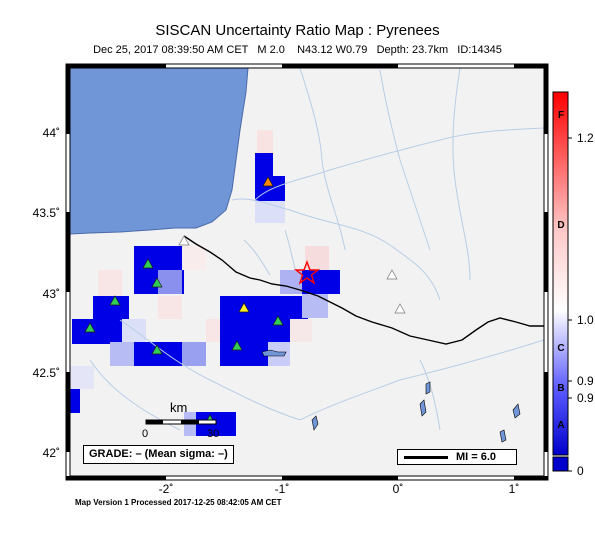 Image resolution: width=595 pixels, height=543 pixels. Describe the element at coordinates (166, 489) in the screenshot. I see `x-axis-label: -2˚` at that location.